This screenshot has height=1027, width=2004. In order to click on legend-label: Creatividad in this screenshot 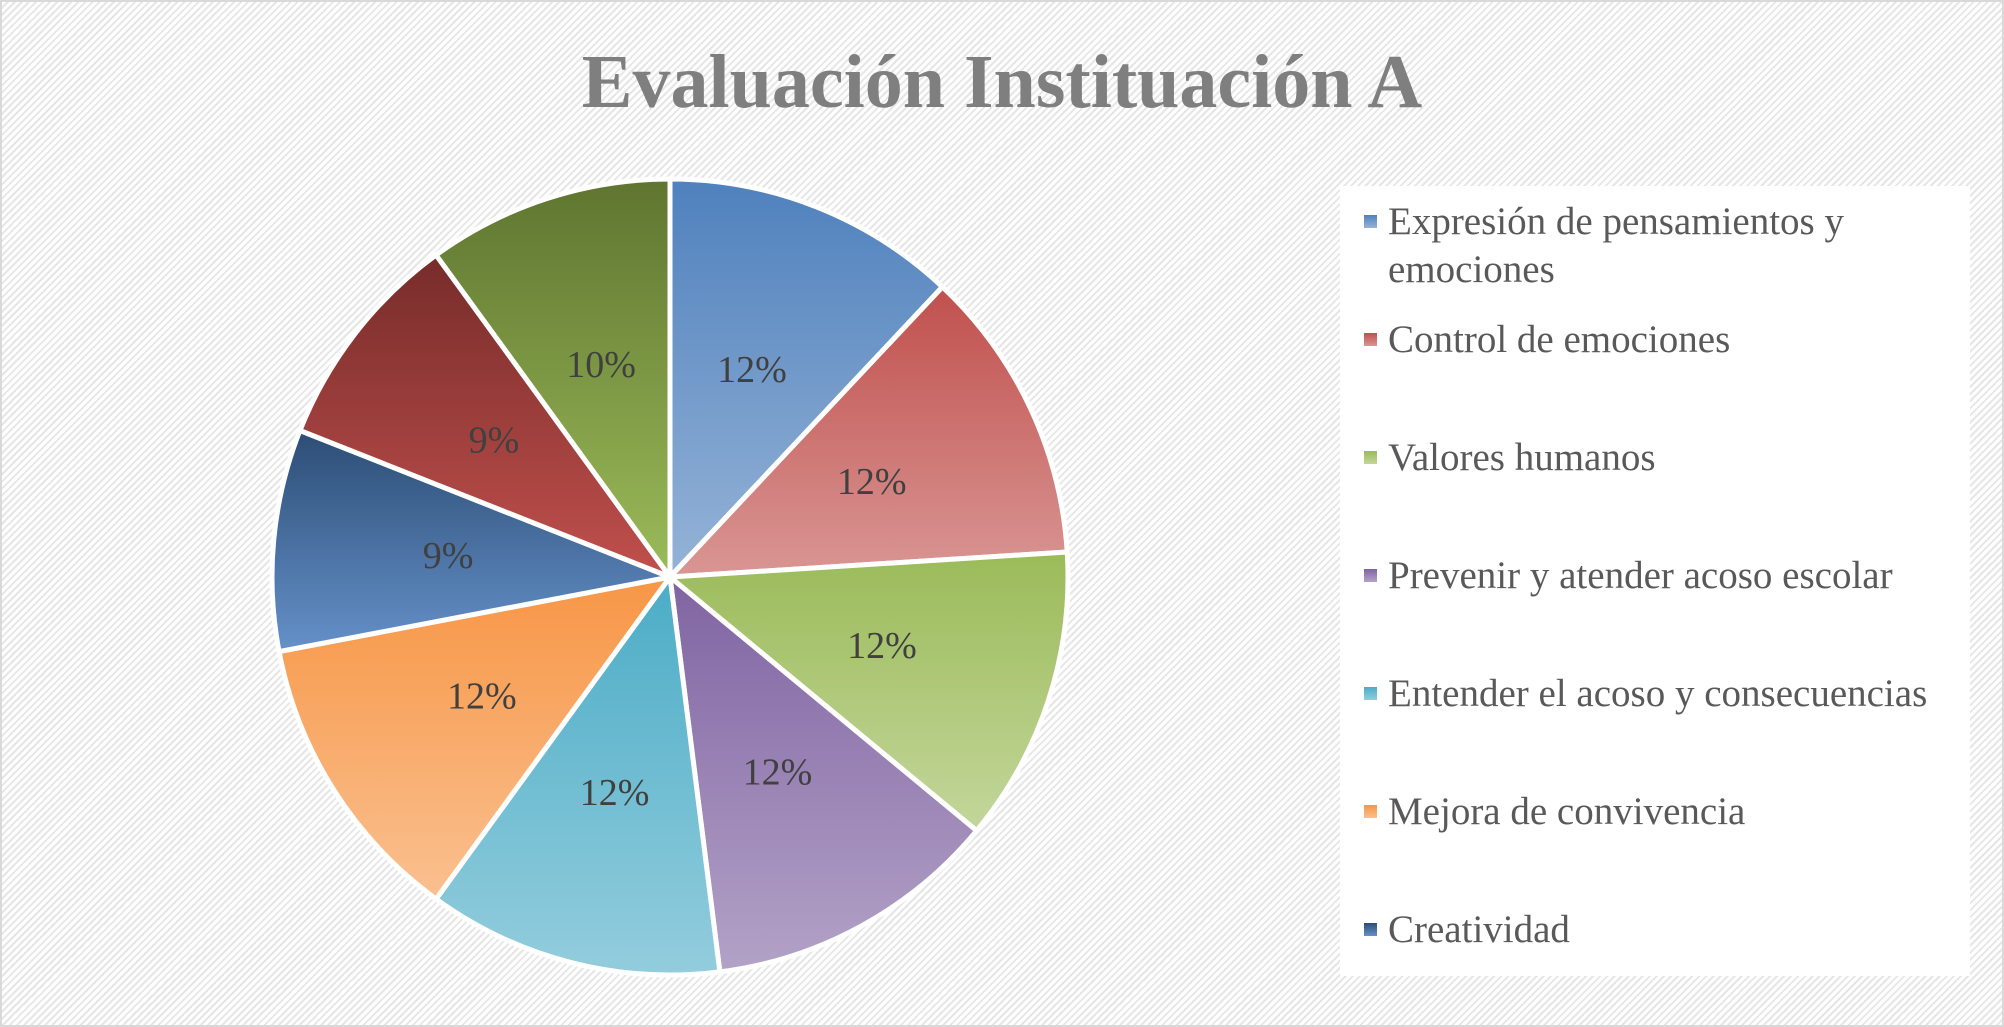, I will do `click(1479, 929)`.